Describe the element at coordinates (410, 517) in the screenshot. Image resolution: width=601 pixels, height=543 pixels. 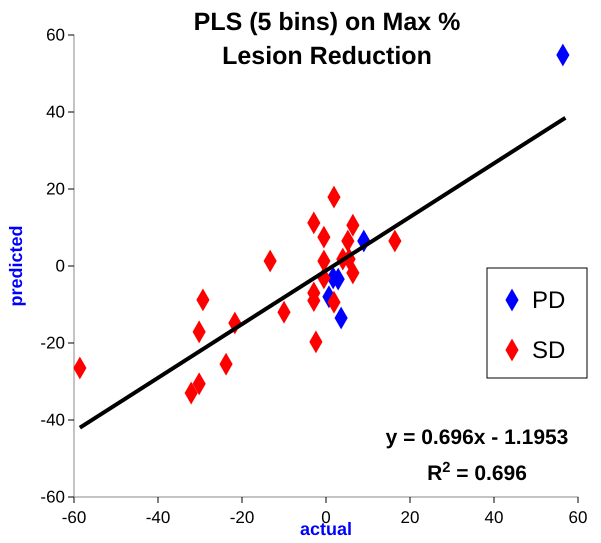
I see `x-tick-label: 20` at that location.